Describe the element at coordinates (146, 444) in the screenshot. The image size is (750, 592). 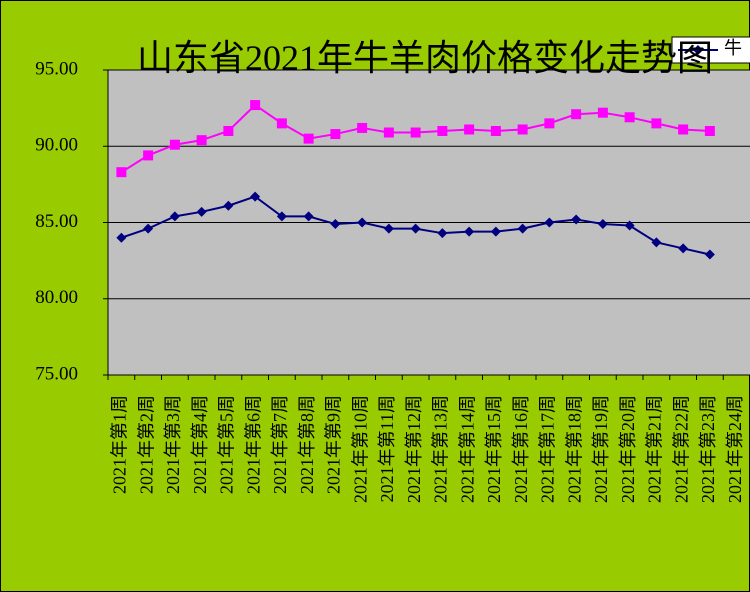
I see `x-tick-label: 2021年第2周` at that location.